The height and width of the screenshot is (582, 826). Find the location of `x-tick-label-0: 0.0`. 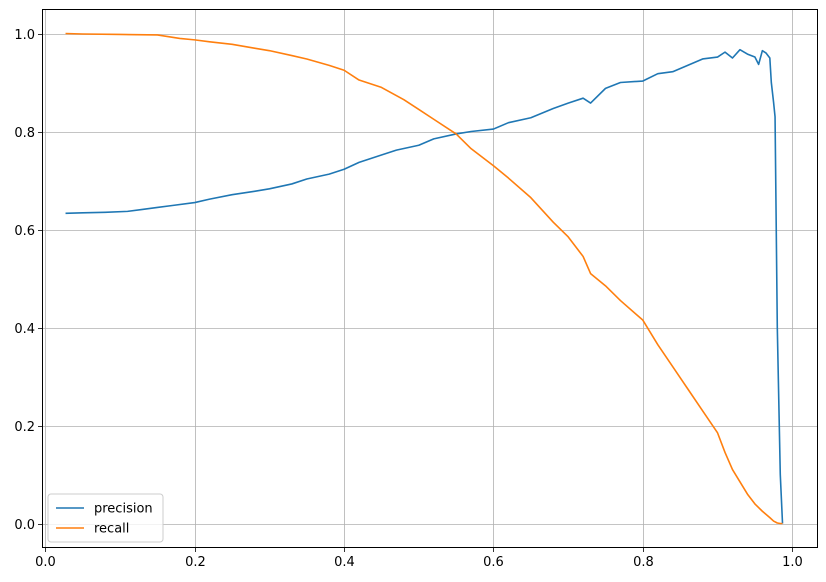

x-tick-label-0: 0.0 is located at coordinates (45, 562).